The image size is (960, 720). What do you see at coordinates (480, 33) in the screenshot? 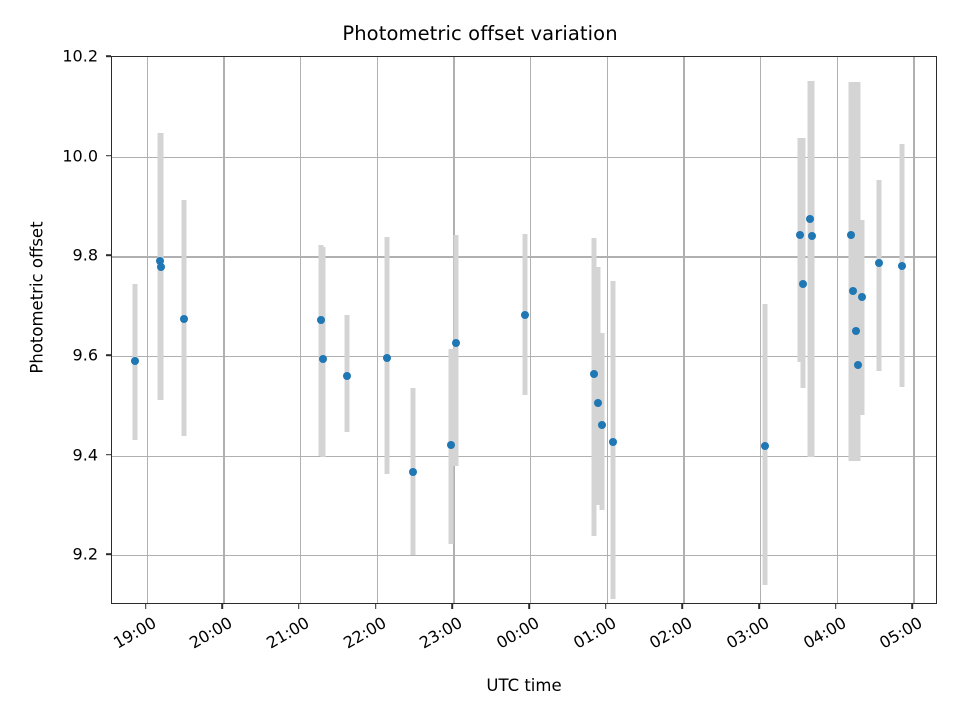
I see `chart-title: Photometric offset variation` at bounding box center [480, 33].